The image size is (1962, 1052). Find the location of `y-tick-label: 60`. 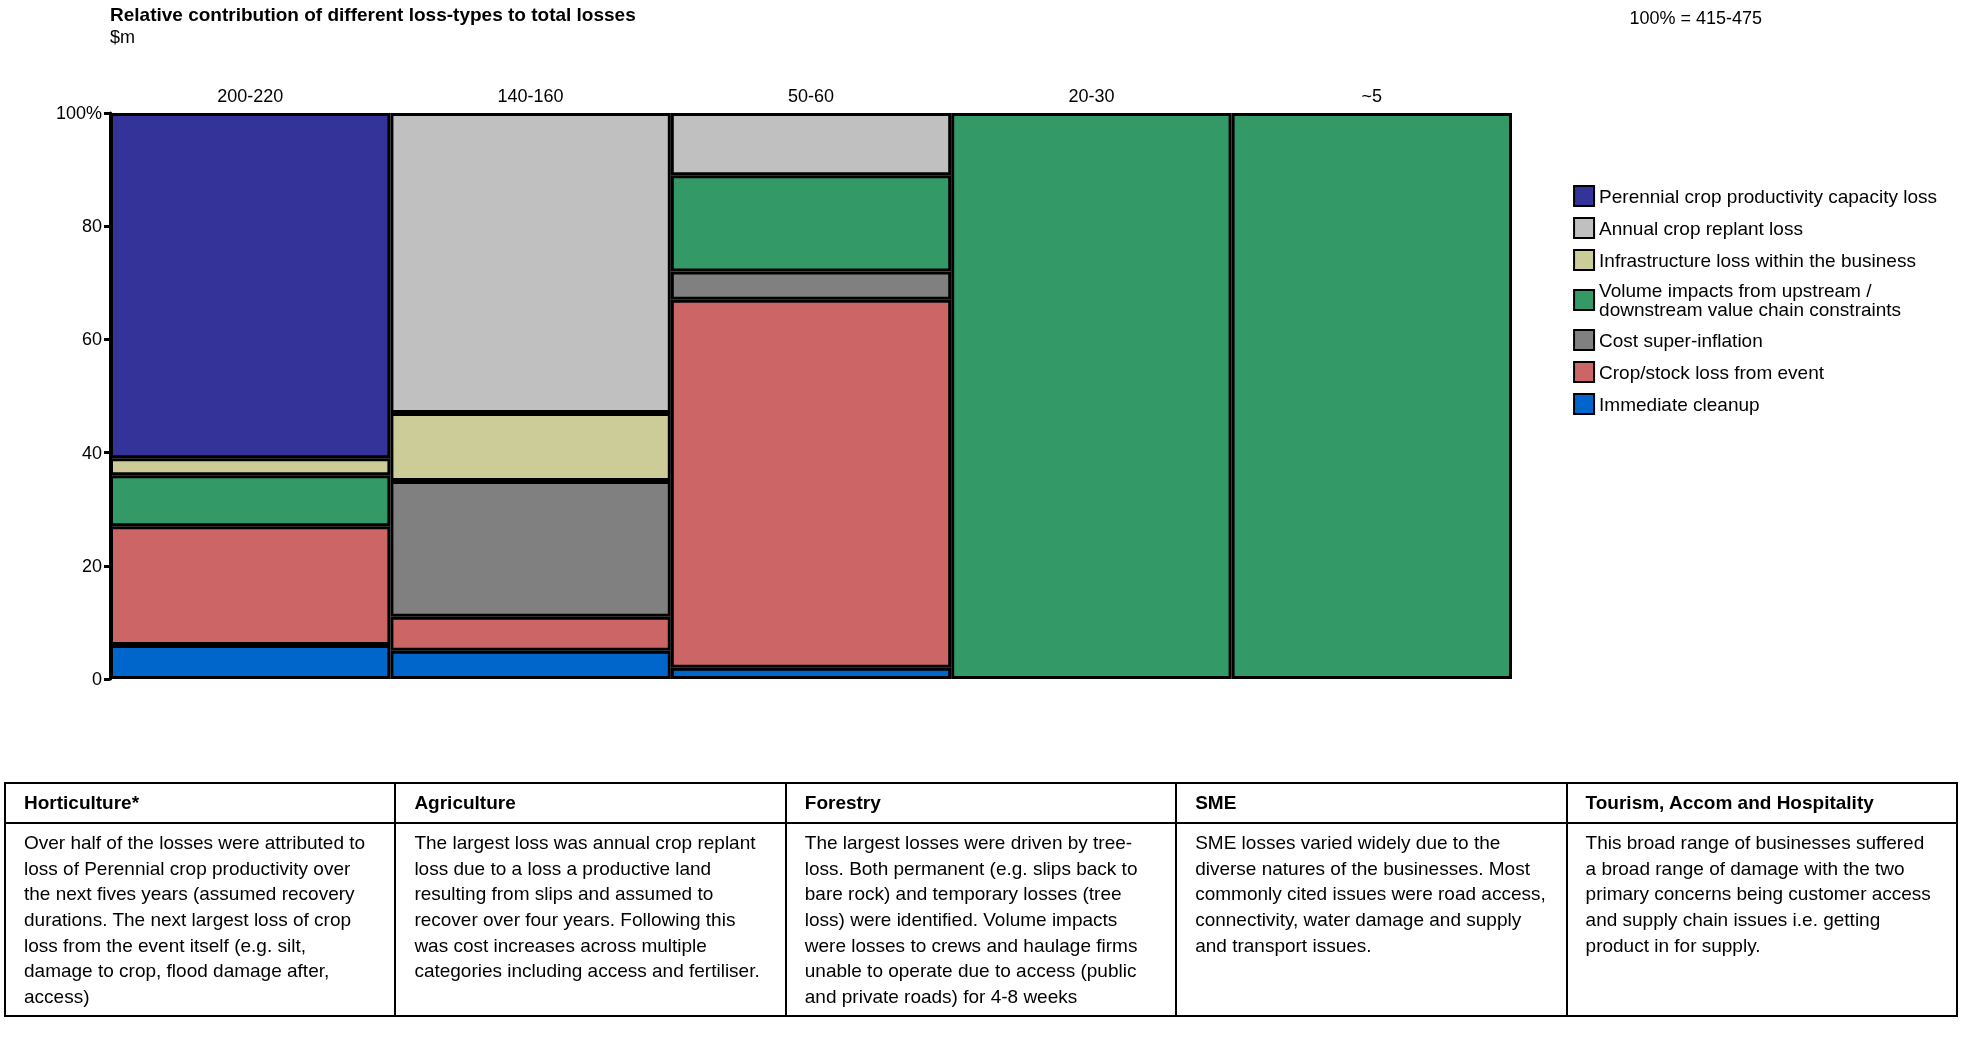

y-tick-label: 60 is located at coordinates (91, 339).